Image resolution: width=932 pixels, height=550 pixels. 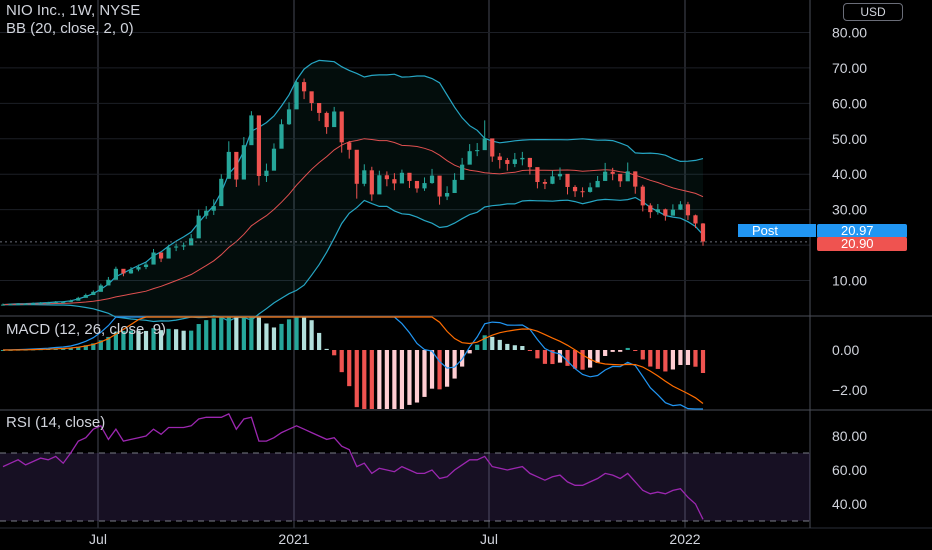 I want to click on rsi-indicator-label: RSI (14, close), so click(x=56, y=422).